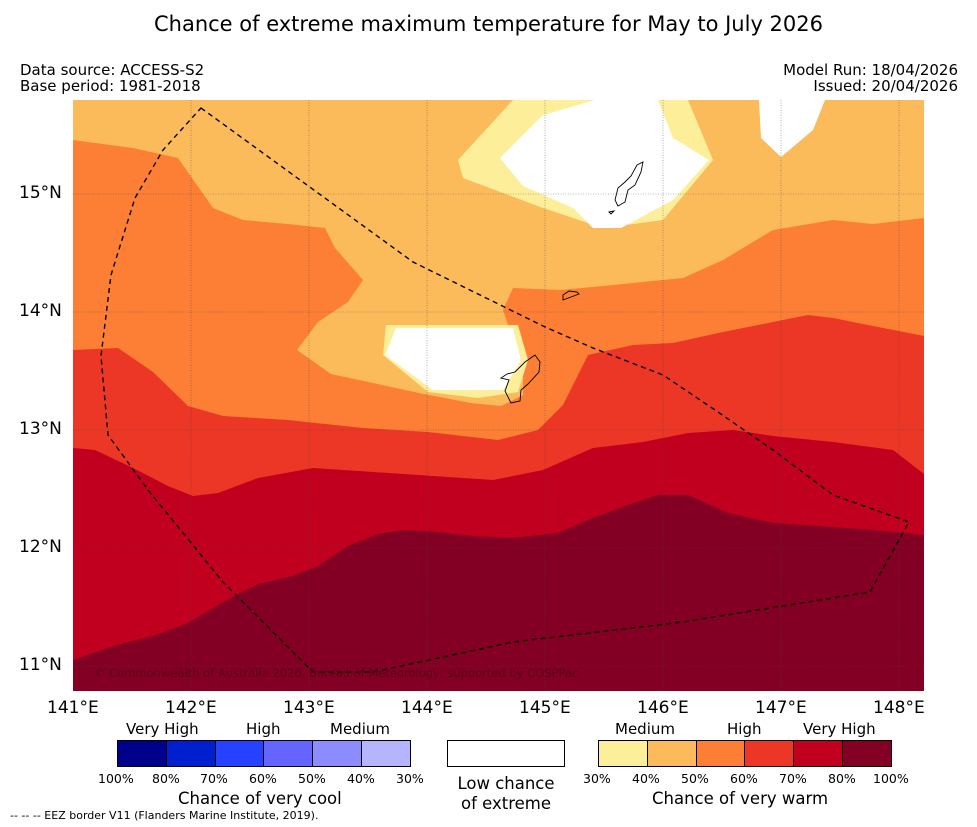 This screenshot has width=977, height=827. I want to click on cool-colorbar, so click(264, 753).